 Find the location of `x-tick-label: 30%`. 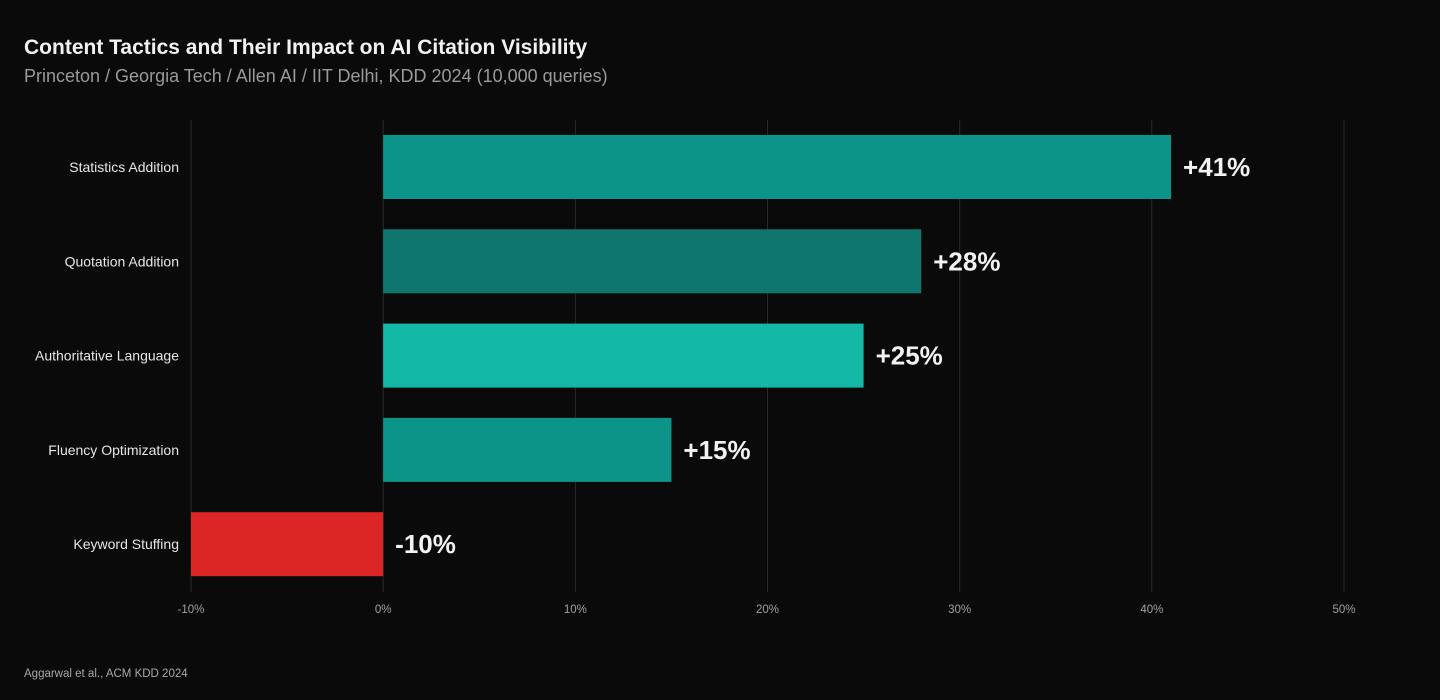

x-tick-label: 30% is located at coordinates (959, 610).